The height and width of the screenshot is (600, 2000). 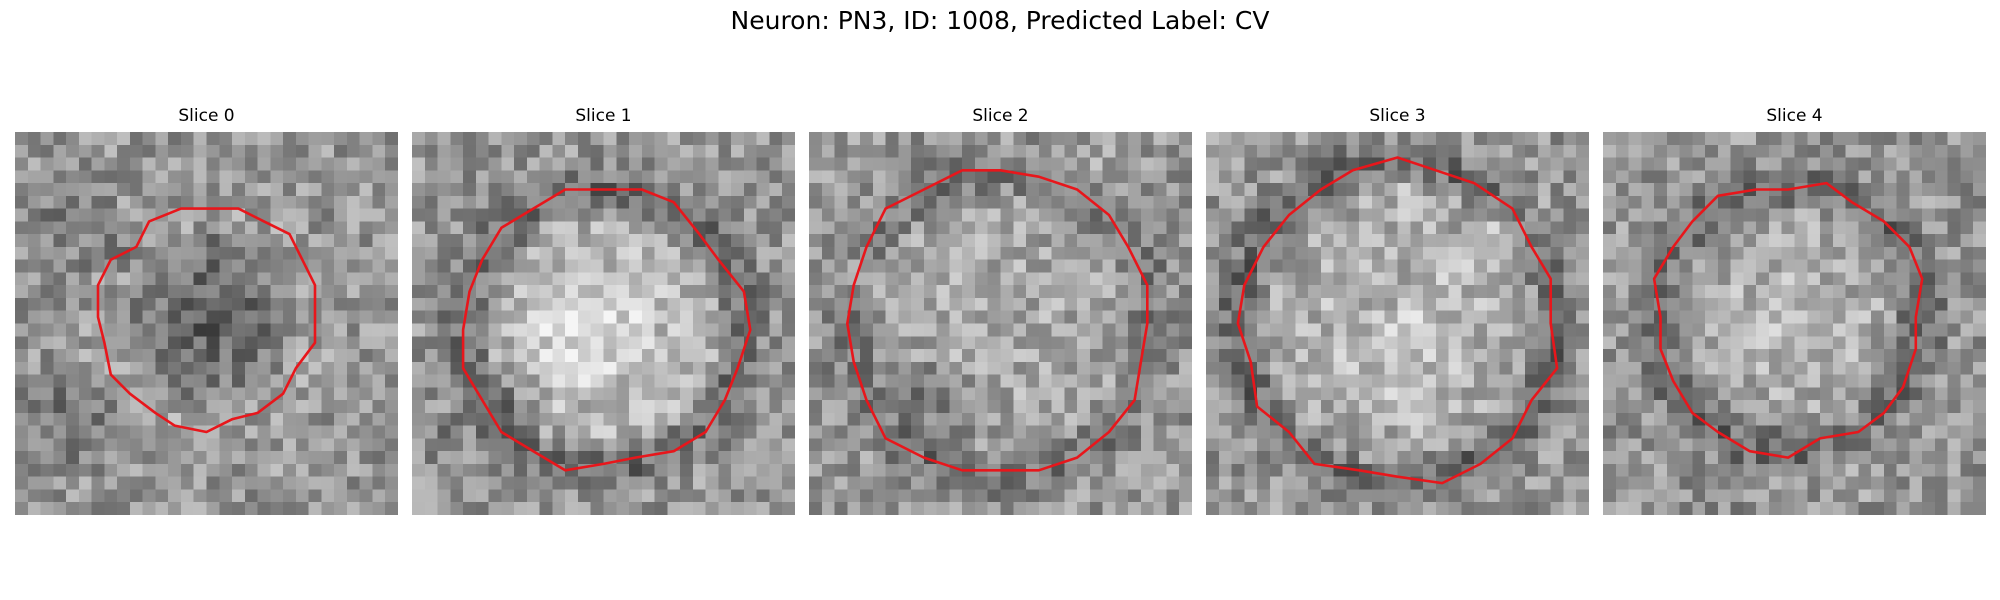 What do you see at coordinates (206, 116) in the screenshot?
I see `slice-title-0: Slice 0` at bounding box center [206, 116].